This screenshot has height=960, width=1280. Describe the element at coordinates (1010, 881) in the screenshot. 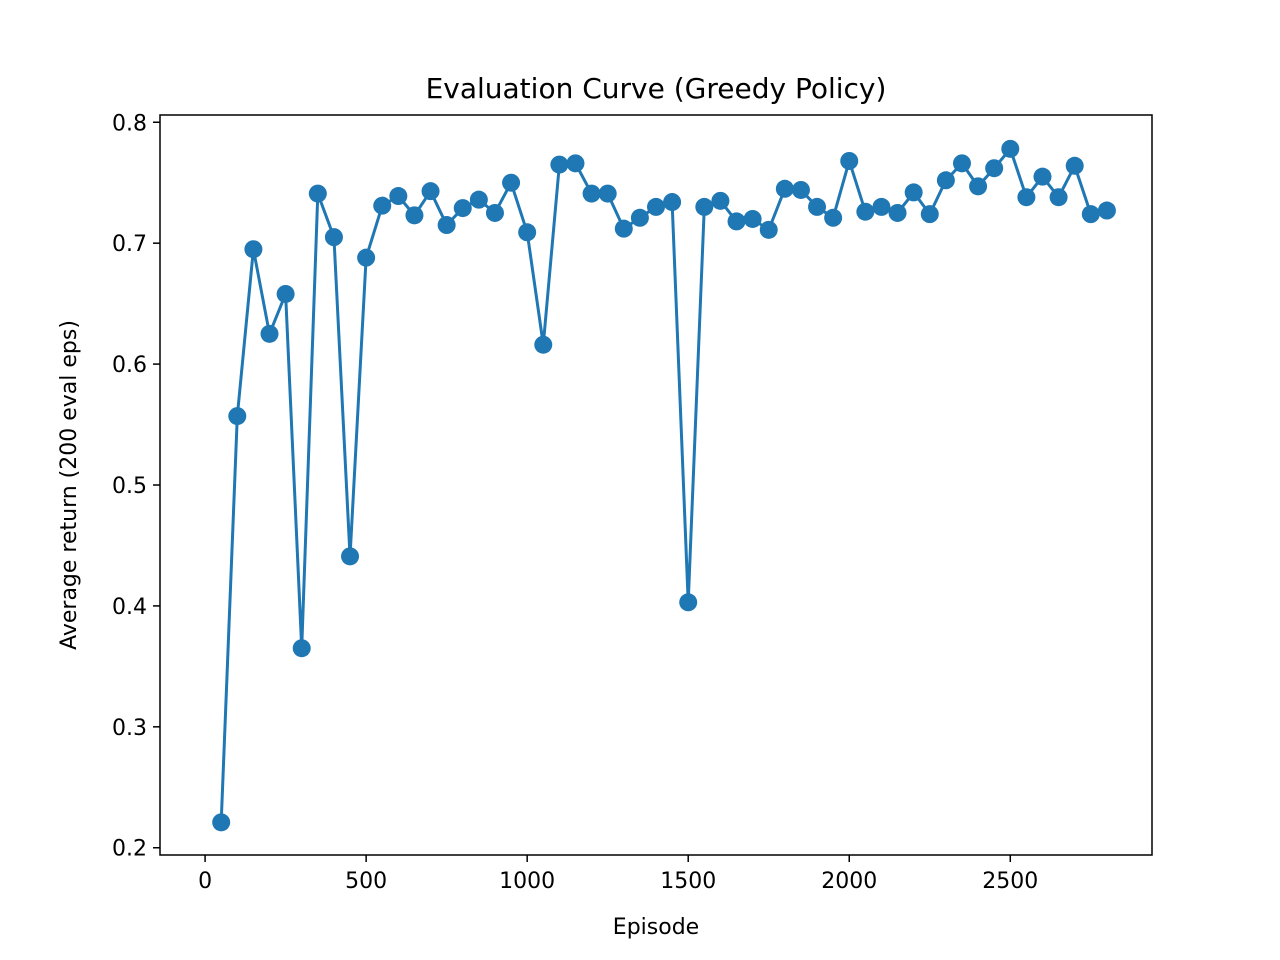

I see `x-tick-label: 2500` at that location.